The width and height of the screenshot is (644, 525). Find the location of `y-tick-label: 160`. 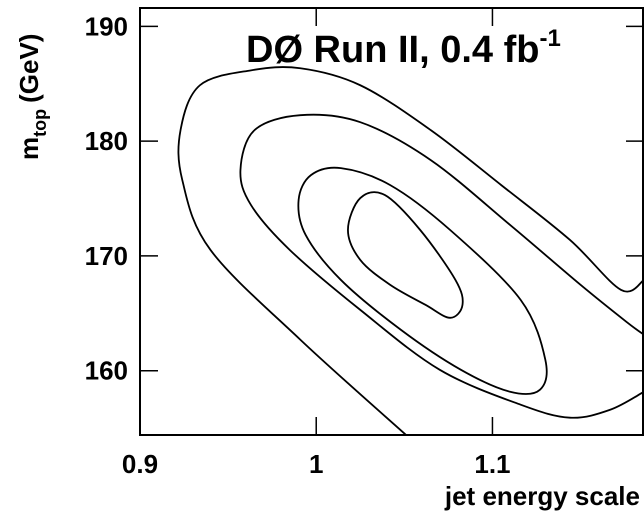

y-tick-label: 160 is located at coordinates (106, 371).